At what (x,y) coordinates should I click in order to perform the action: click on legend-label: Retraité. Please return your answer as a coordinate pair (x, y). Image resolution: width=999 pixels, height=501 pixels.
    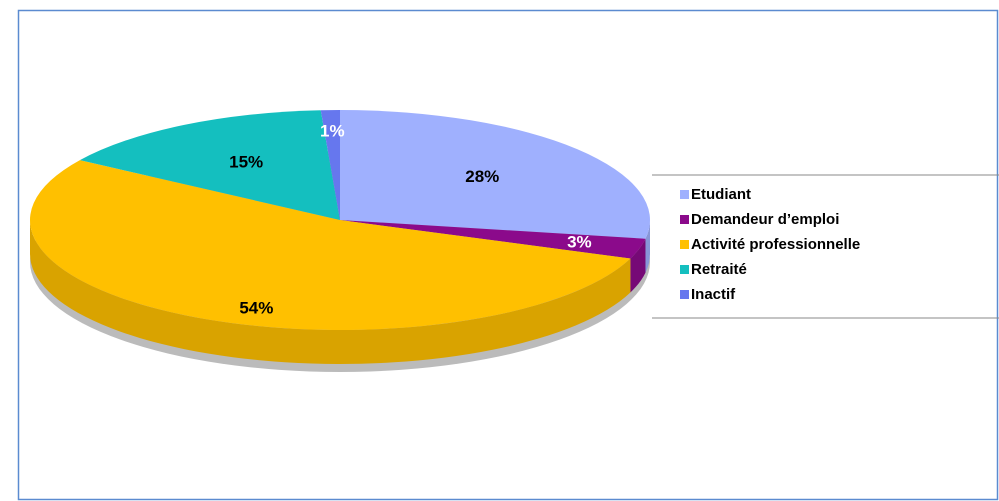
    Looking at the image, I should click on (719, 269).